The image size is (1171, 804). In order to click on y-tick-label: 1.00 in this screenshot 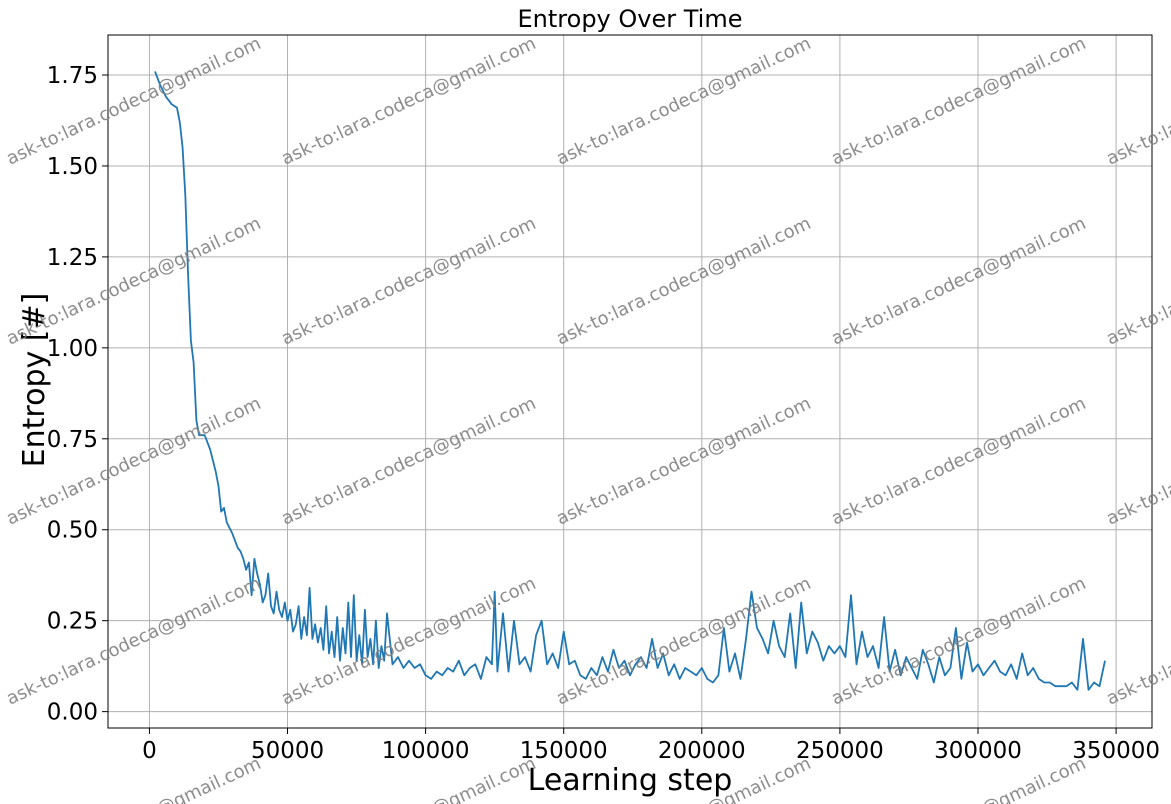, I will do `click(72, 349)`.